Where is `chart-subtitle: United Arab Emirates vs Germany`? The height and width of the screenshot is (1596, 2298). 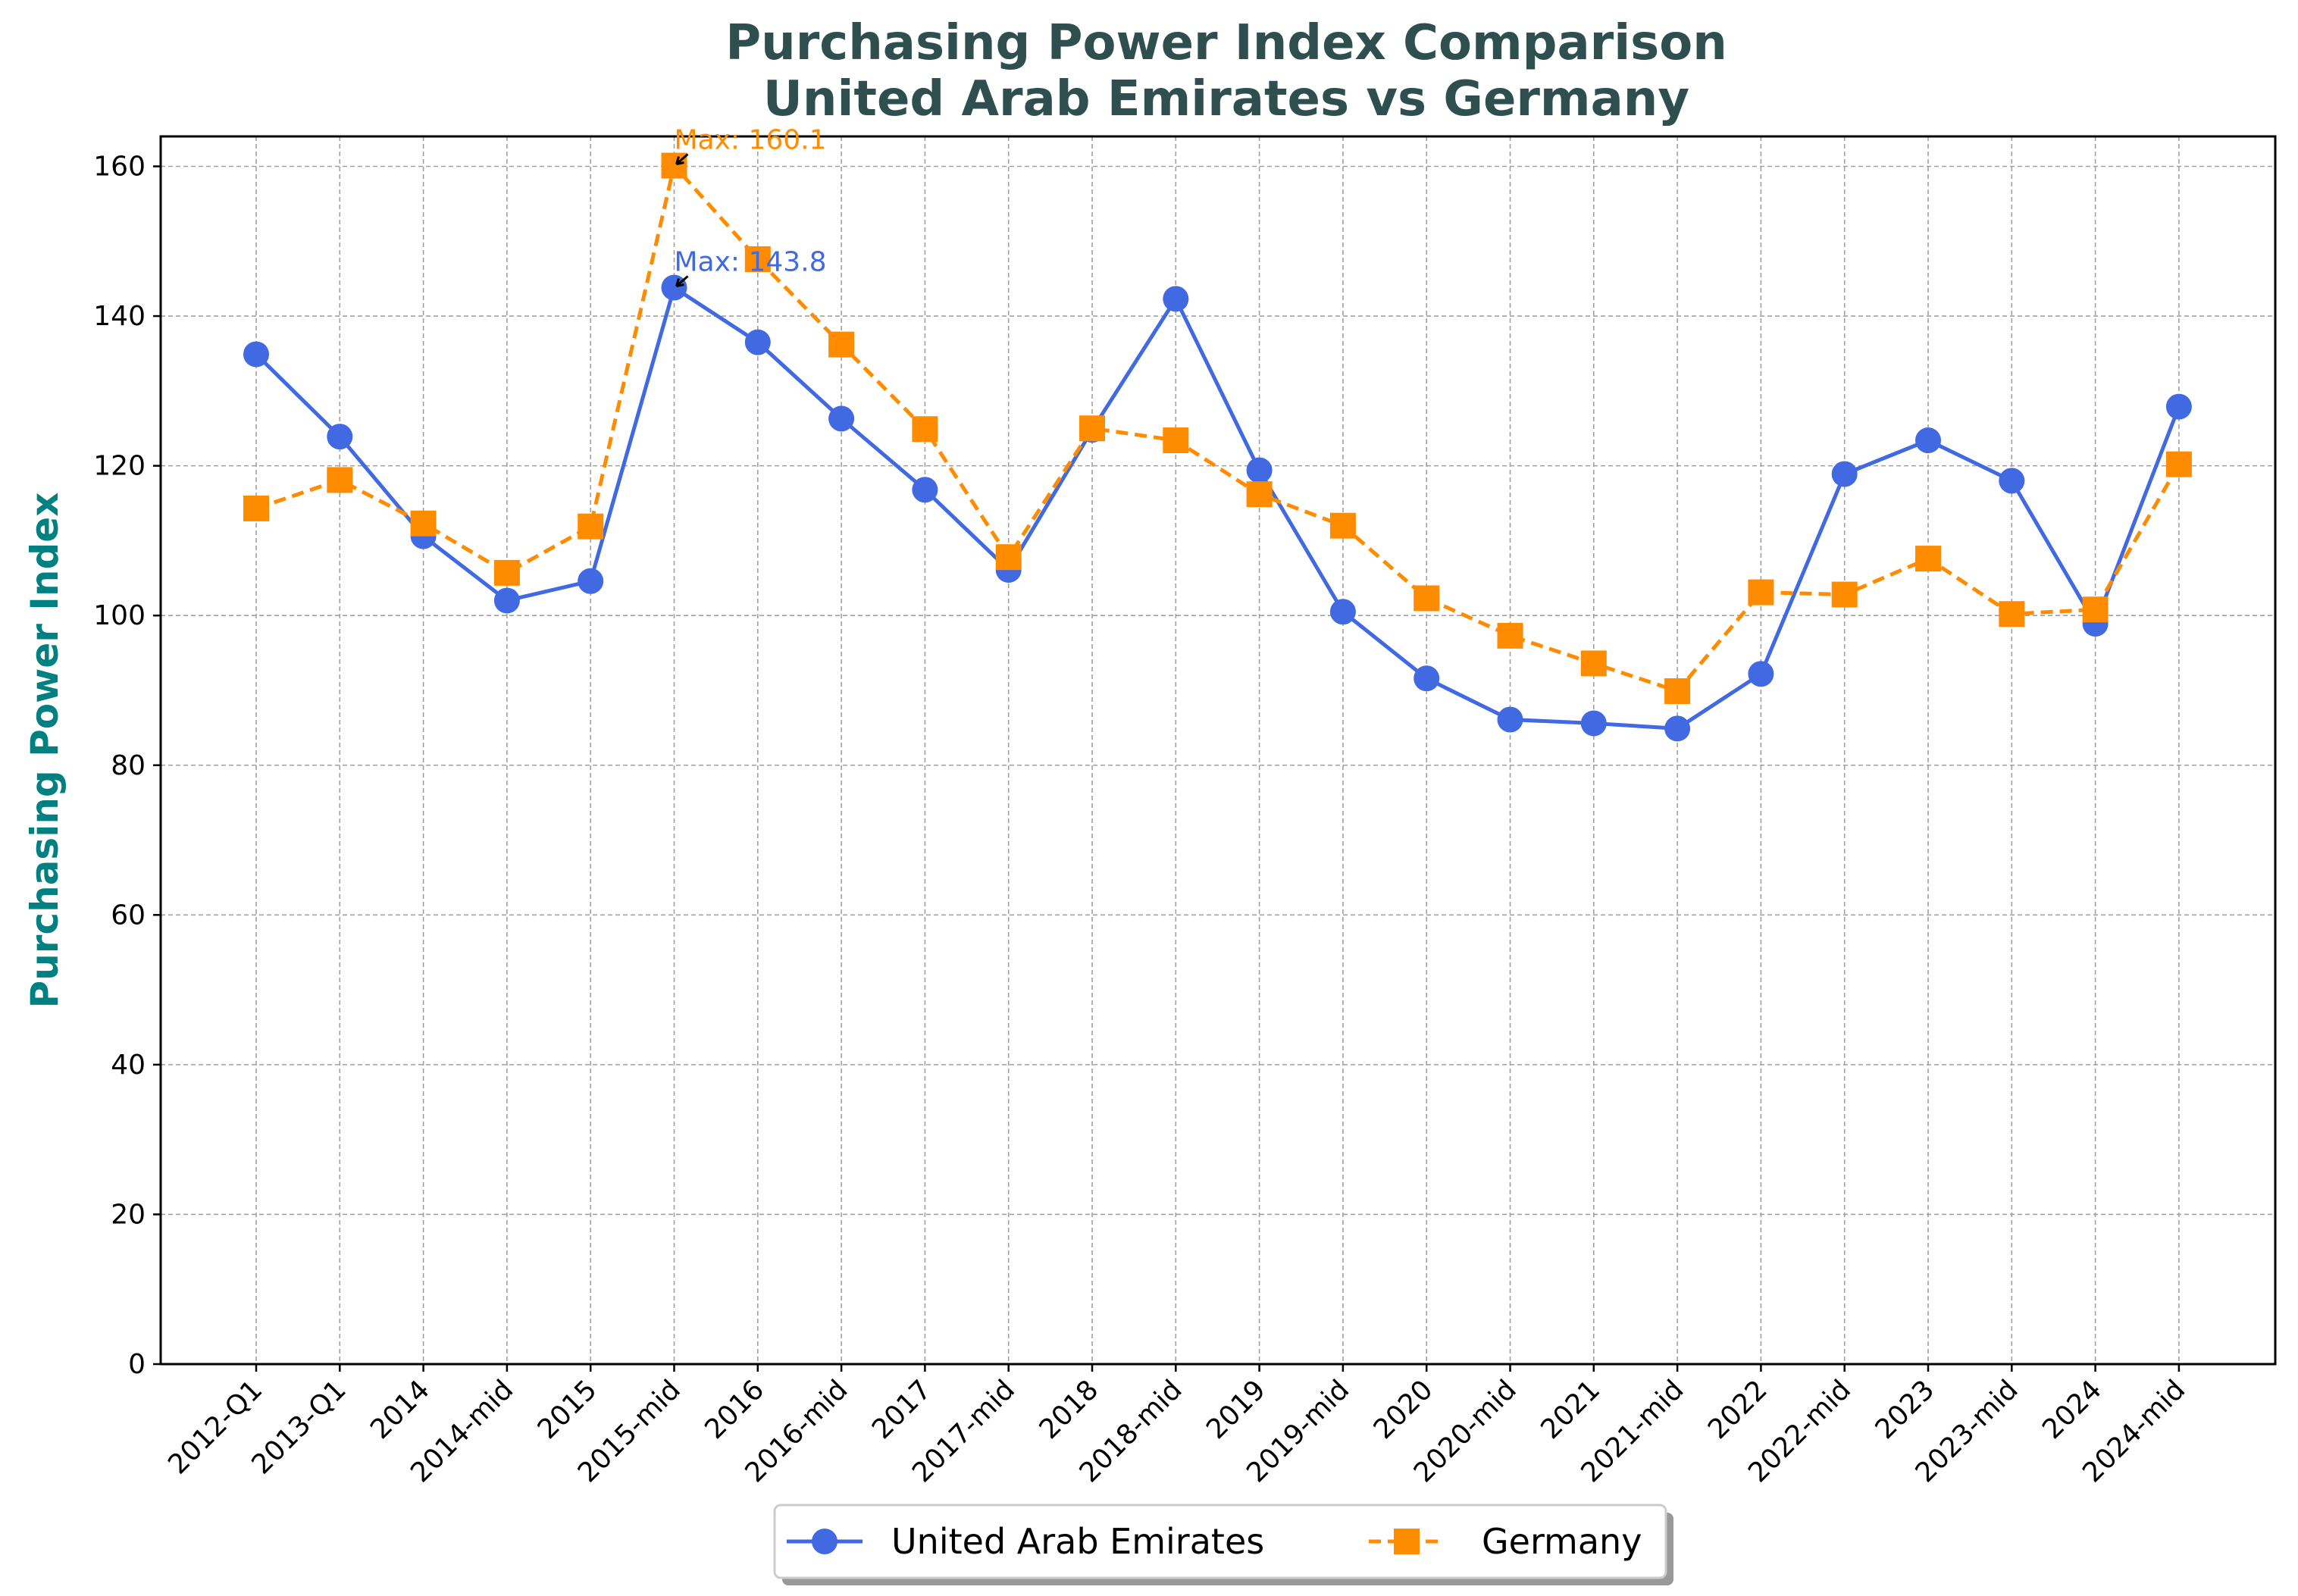 chart-subtitle: United Arab Emirates vs Germany is located at coordinates (1226, 99).